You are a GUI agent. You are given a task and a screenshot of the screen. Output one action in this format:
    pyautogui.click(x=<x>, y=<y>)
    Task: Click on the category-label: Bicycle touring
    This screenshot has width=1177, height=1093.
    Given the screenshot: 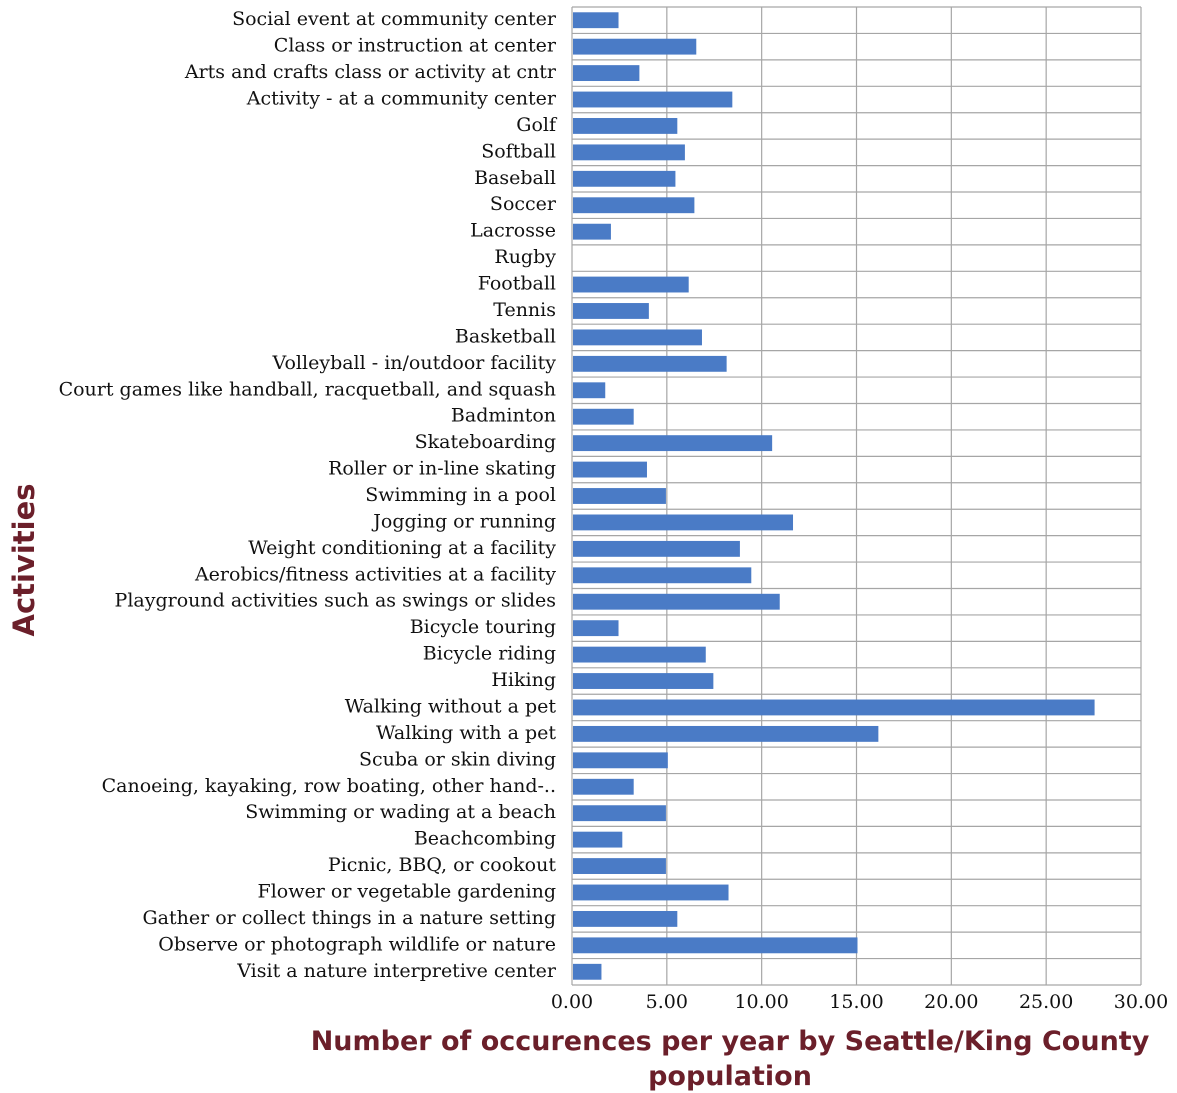 What is the action you would take?
    pyautogui.click(x=483, y=627)
    